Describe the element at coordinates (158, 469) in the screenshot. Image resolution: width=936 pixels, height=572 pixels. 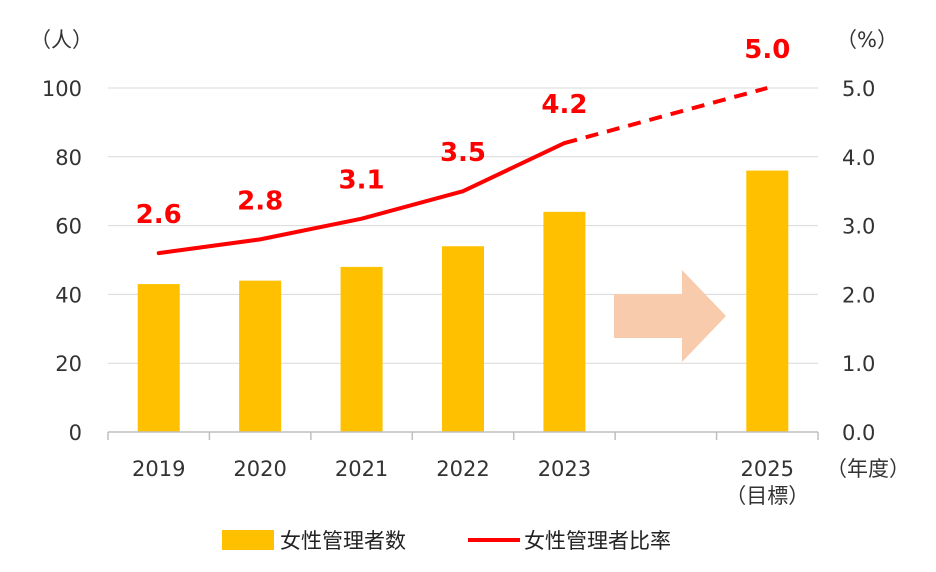
I see `x-tick-label: 2019` at that location.